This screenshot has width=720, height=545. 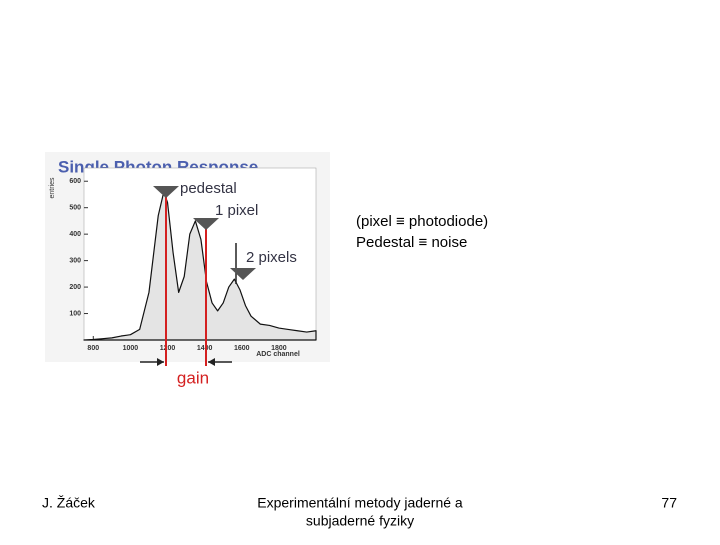 What do you see at coordinates (166, 192) in the screenshot?
I see `pedestal-marker` at bounding box center [166, 192].